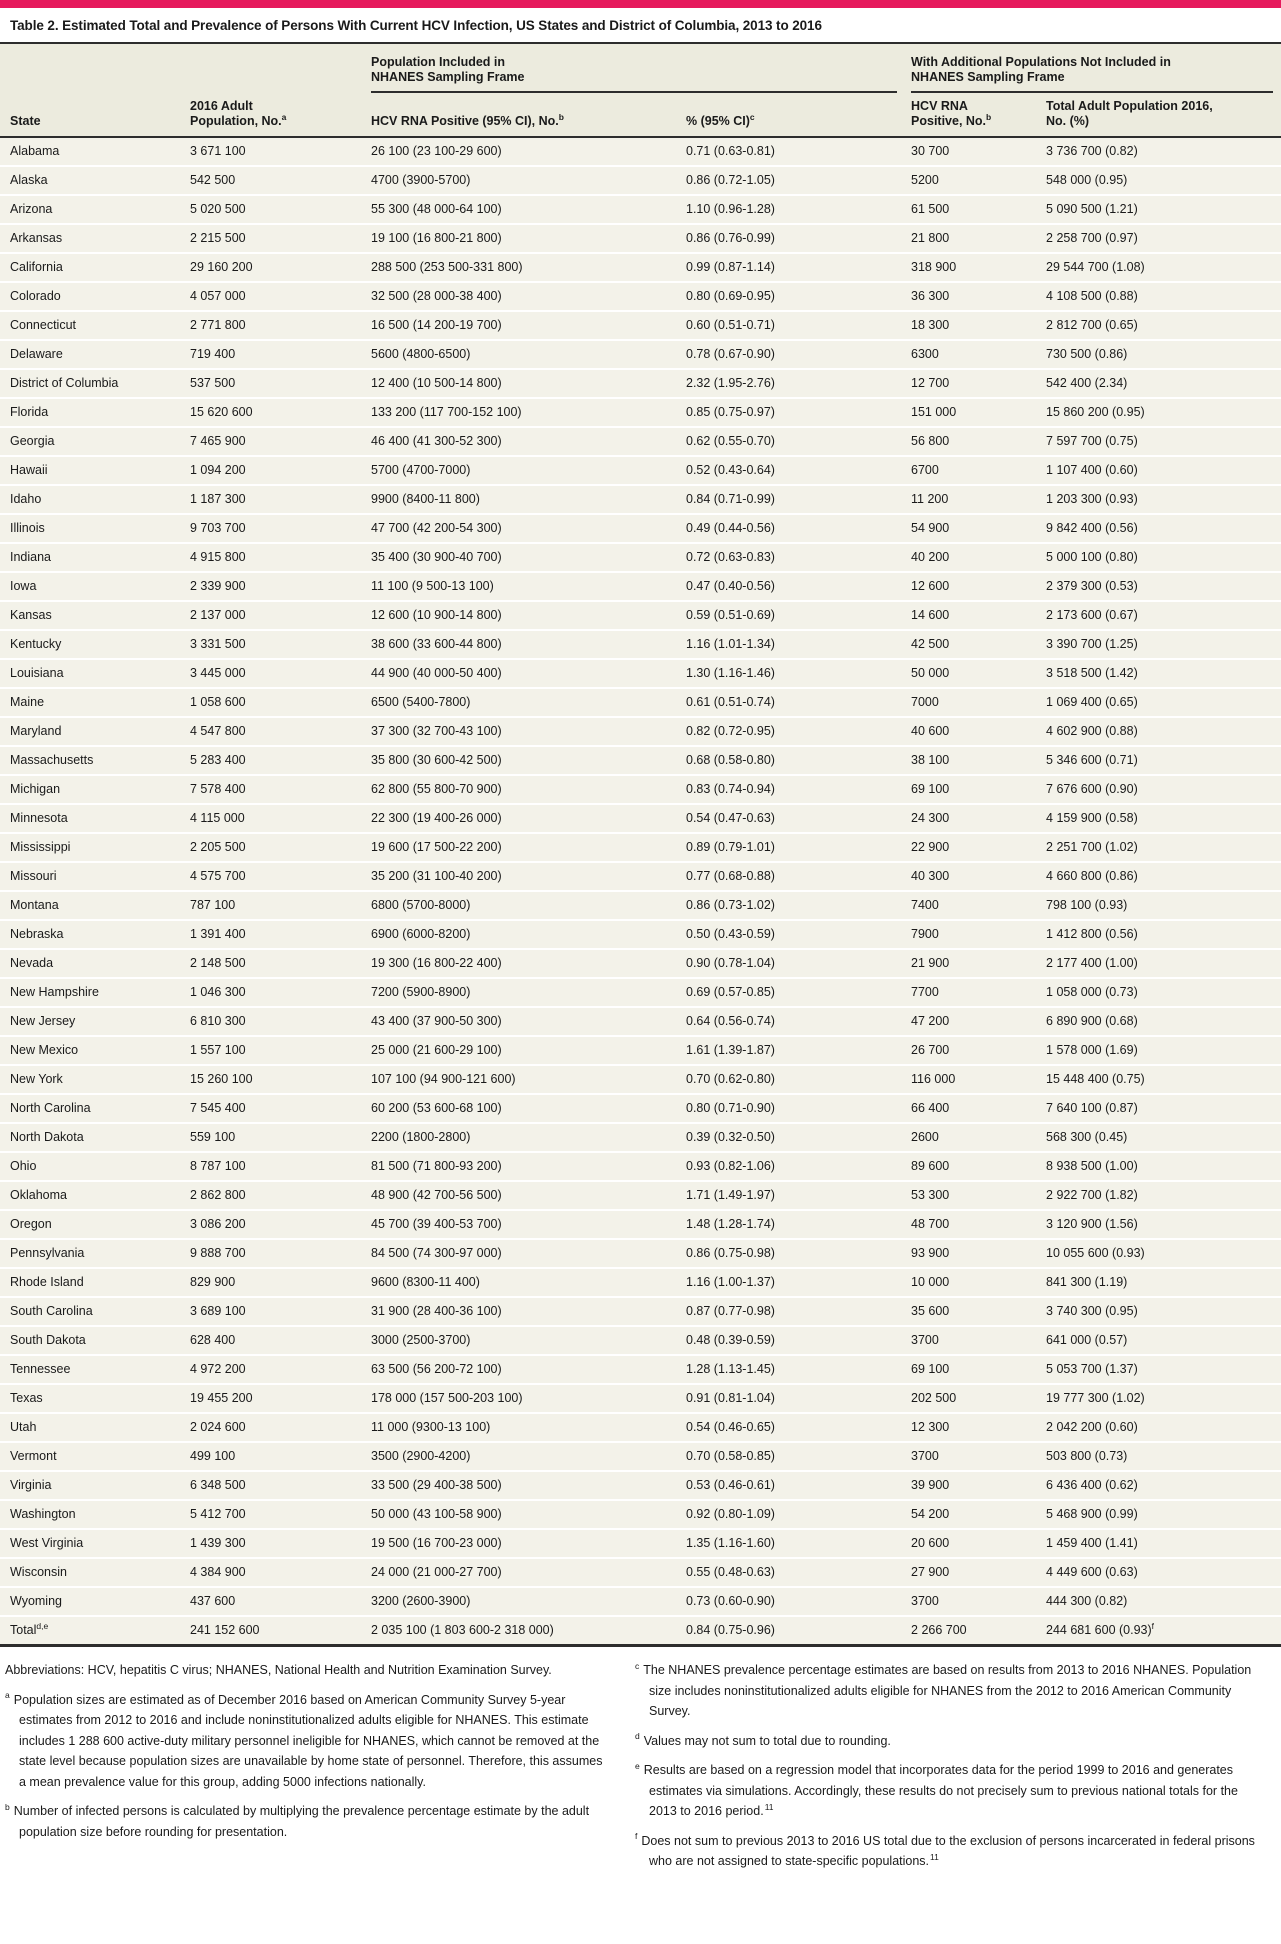 The height and width of the screenshot is (1944, 1281). What do you see at coordinates (799, 1312) in the screenshot?
I see `value-cell: 0.87 (0.77-0.98)` at bounding box center [799, 1312].